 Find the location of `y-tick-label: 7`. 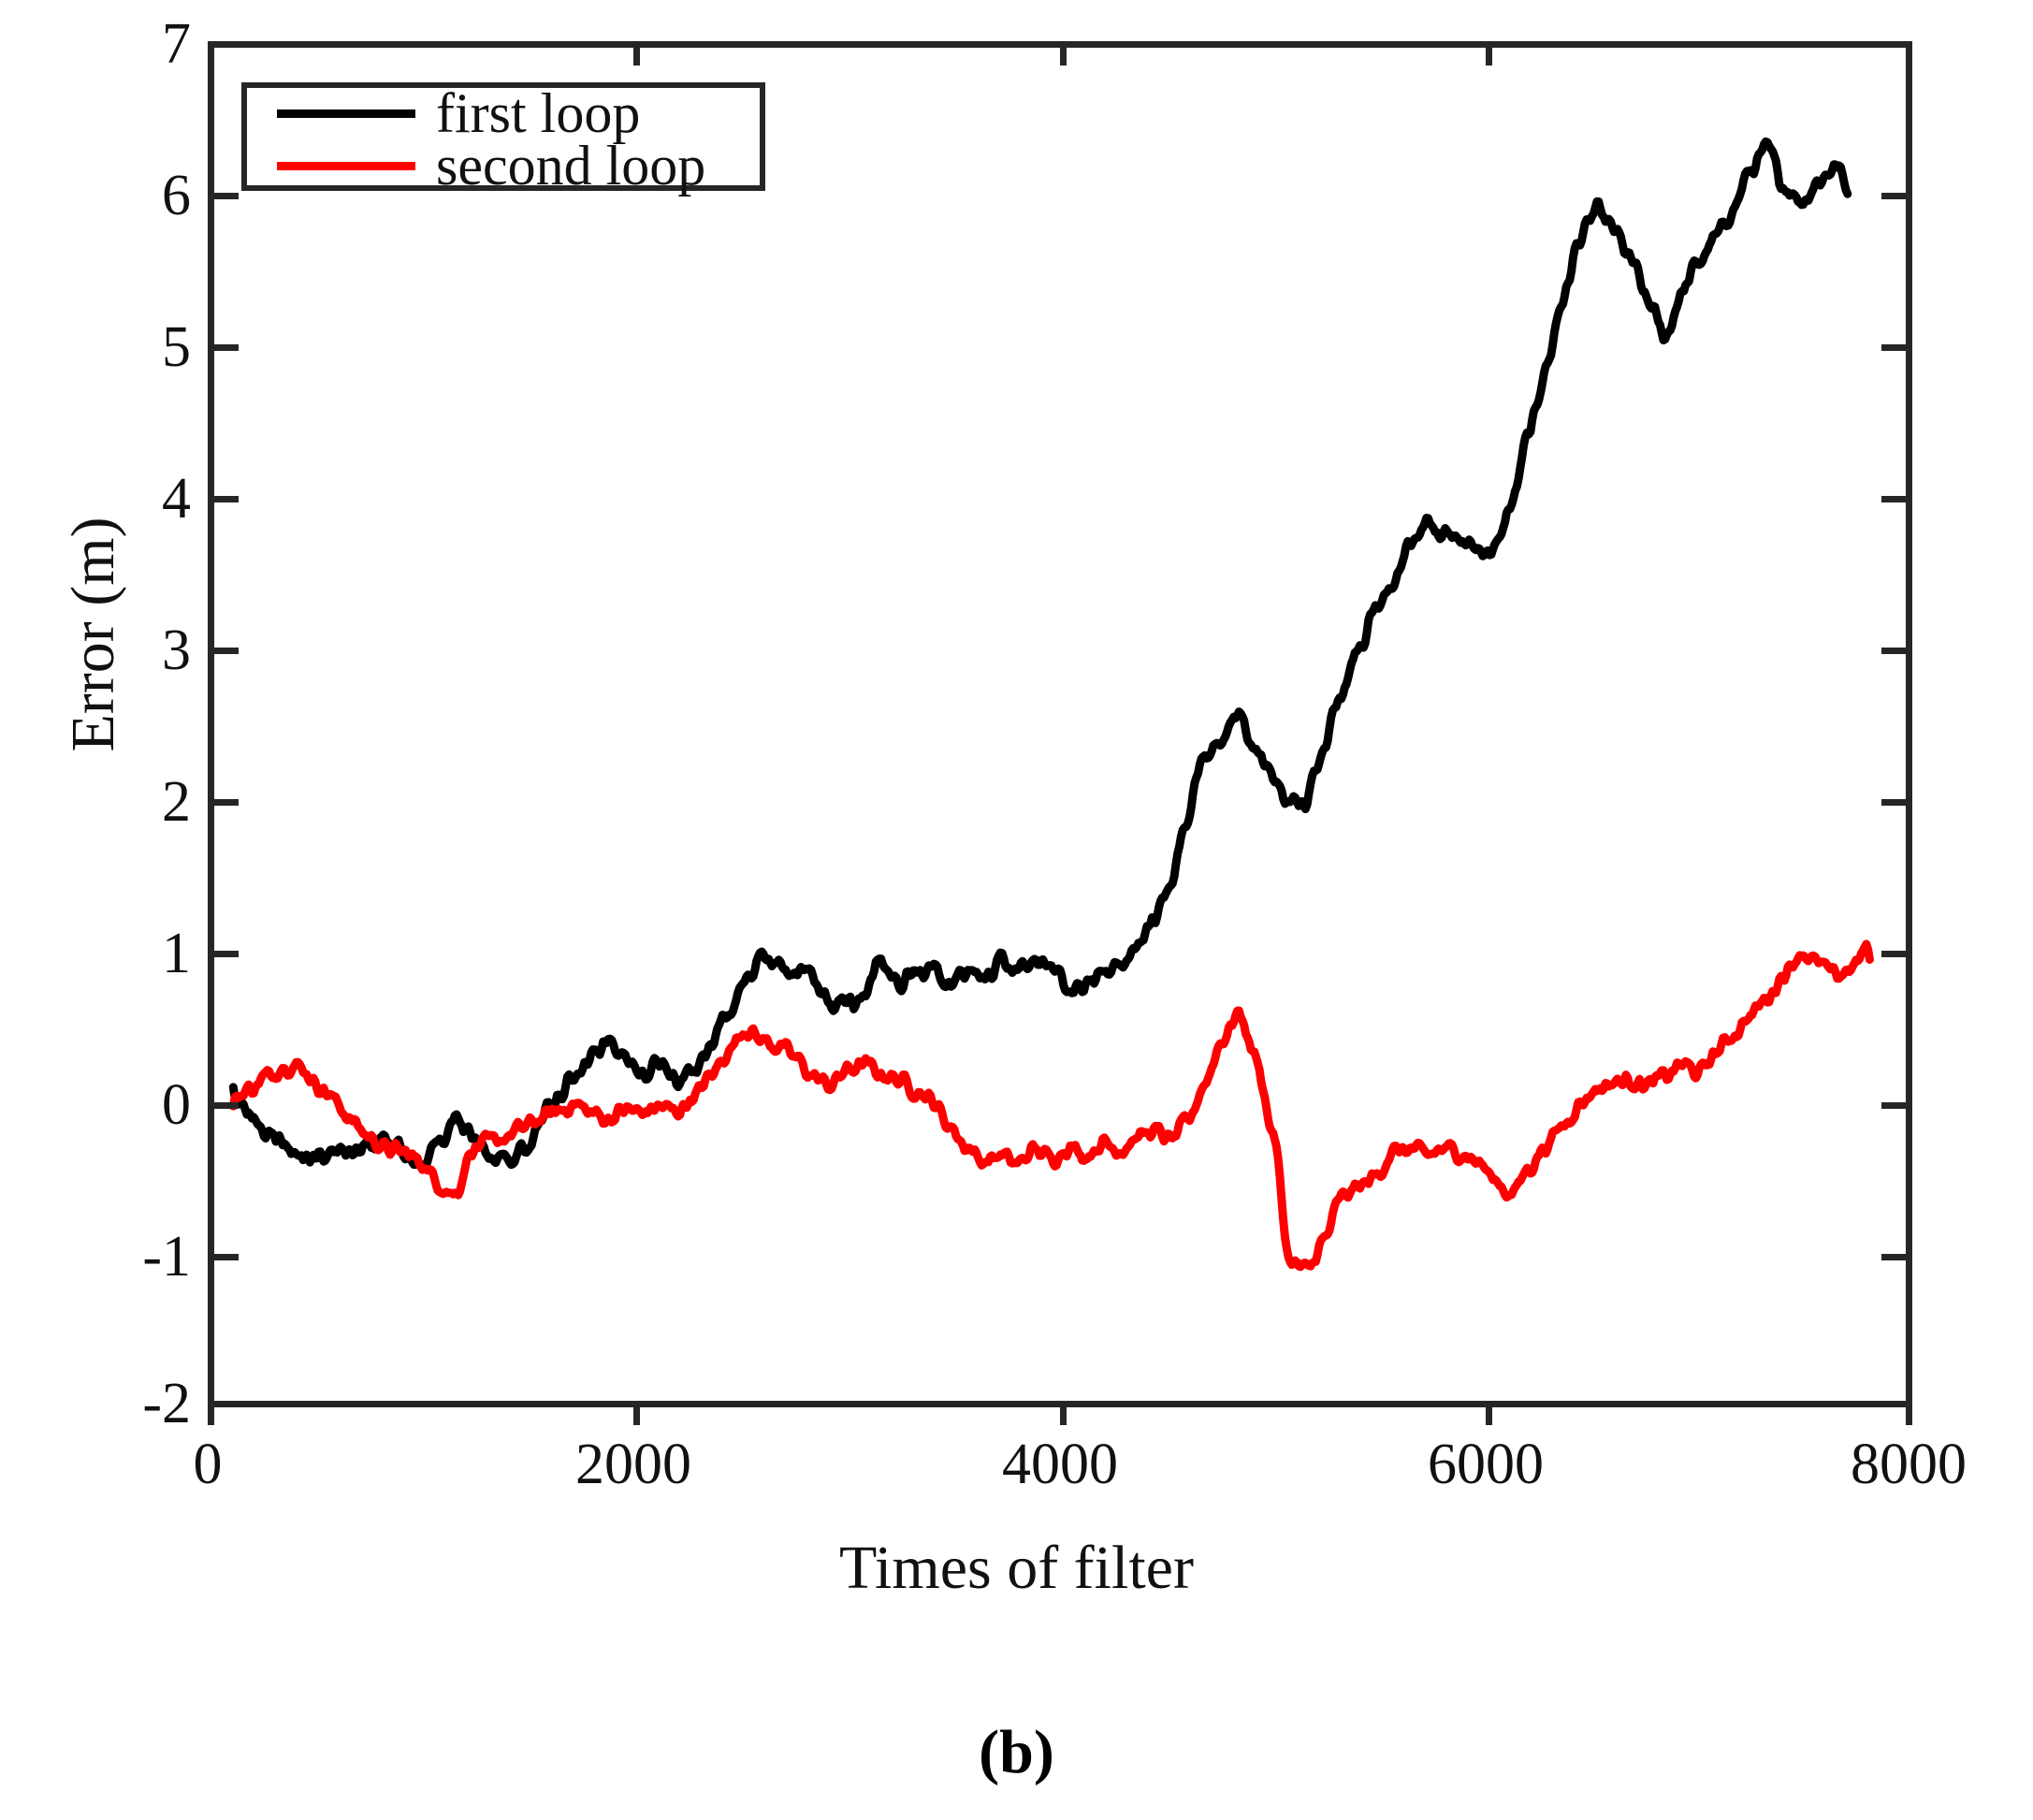

y-tick-label: 7 is located at coordinates (176, 44).